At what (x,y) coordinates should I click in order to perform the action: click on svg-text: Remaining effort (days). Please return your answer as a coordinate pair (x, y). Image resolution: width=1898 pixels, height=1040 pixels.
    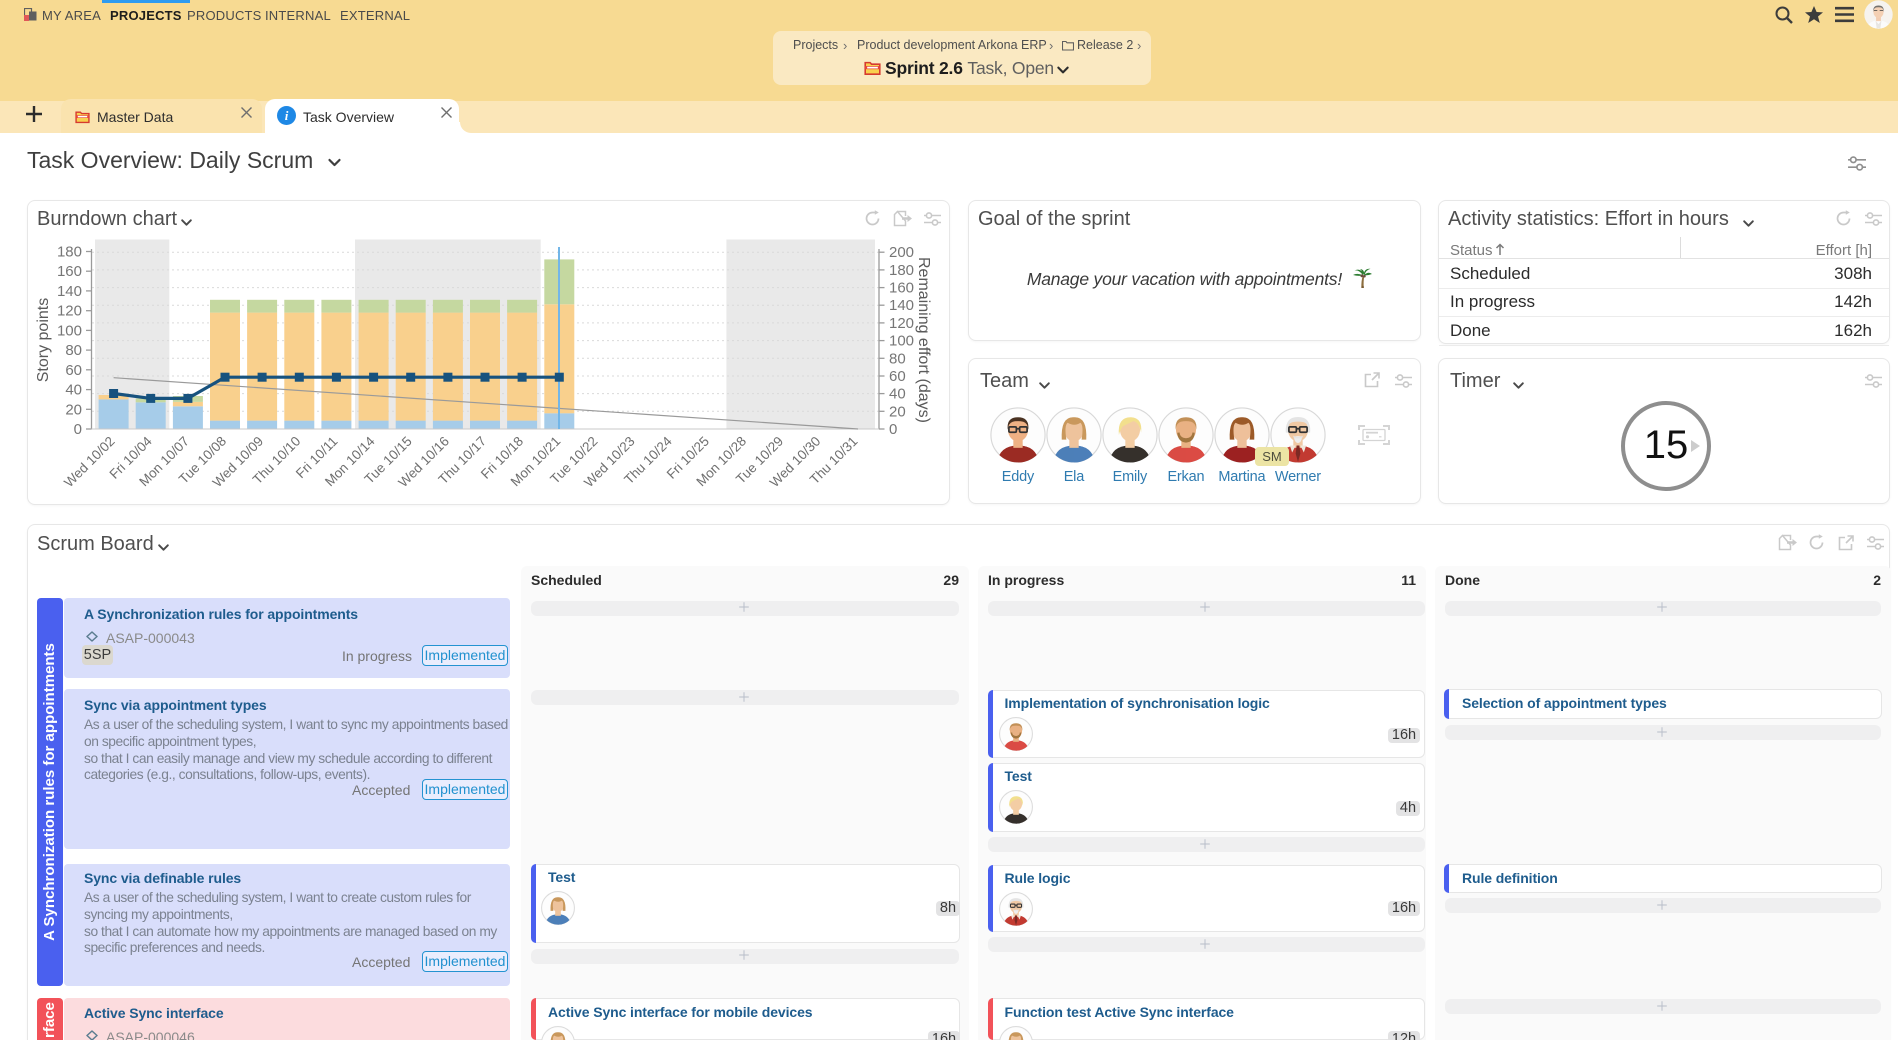
    Looking at the image, I should click on (923, 340).